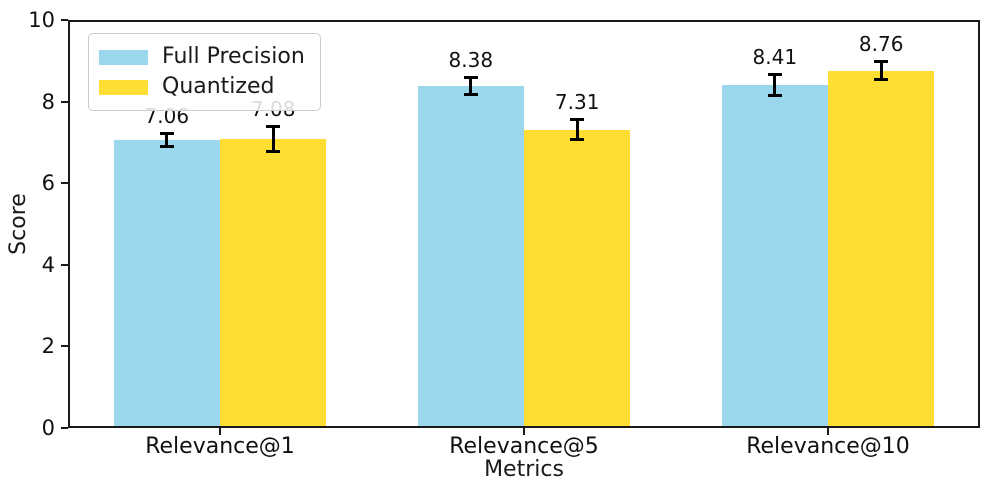  I want to click on y-axis-title: Score, so click(18, 224).